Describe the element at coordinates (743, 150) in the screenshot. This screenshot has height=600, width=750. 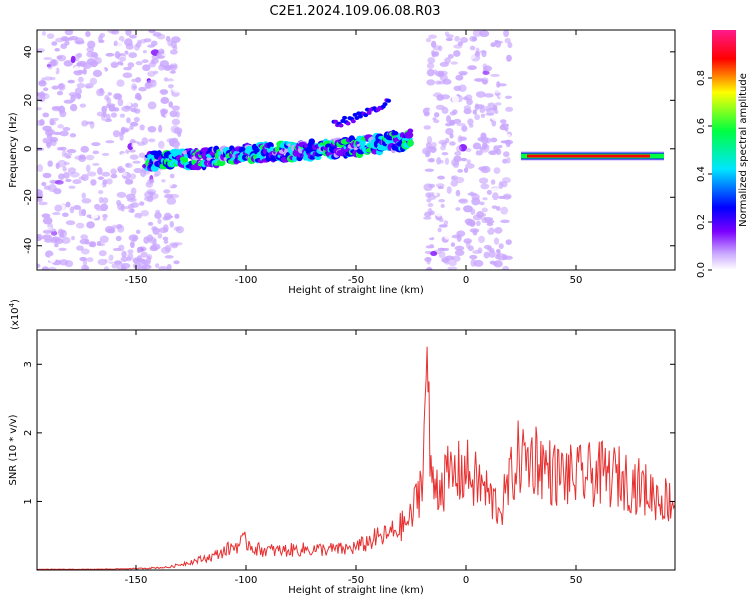
I see `colorbar-label: Normalized spectral amplitude` at that location.